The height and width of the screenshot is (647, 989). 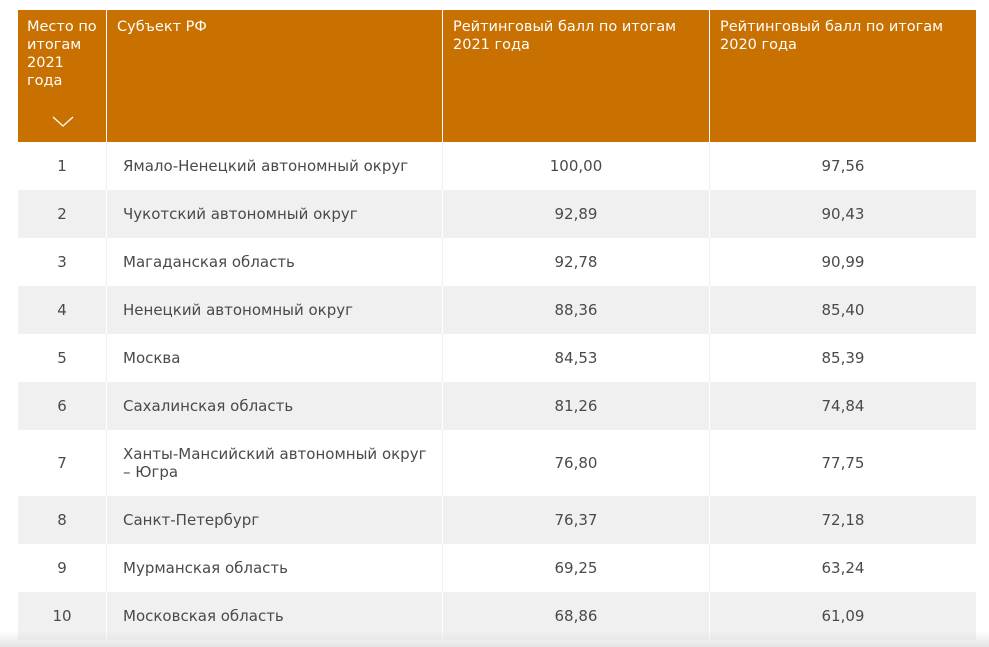 I want to click on region-cell: Ханты-Мансийский автономный округ – Югра, so click(x=275, y=463).